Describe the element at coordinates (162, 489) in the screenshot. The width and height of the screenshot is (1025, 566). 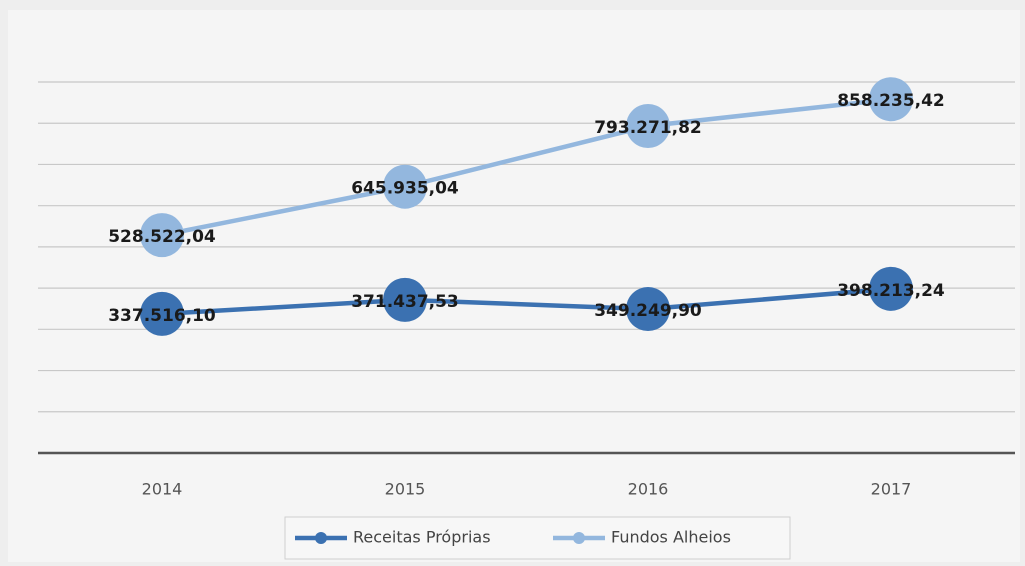
I see `x-tick-label: 2014` at that location.